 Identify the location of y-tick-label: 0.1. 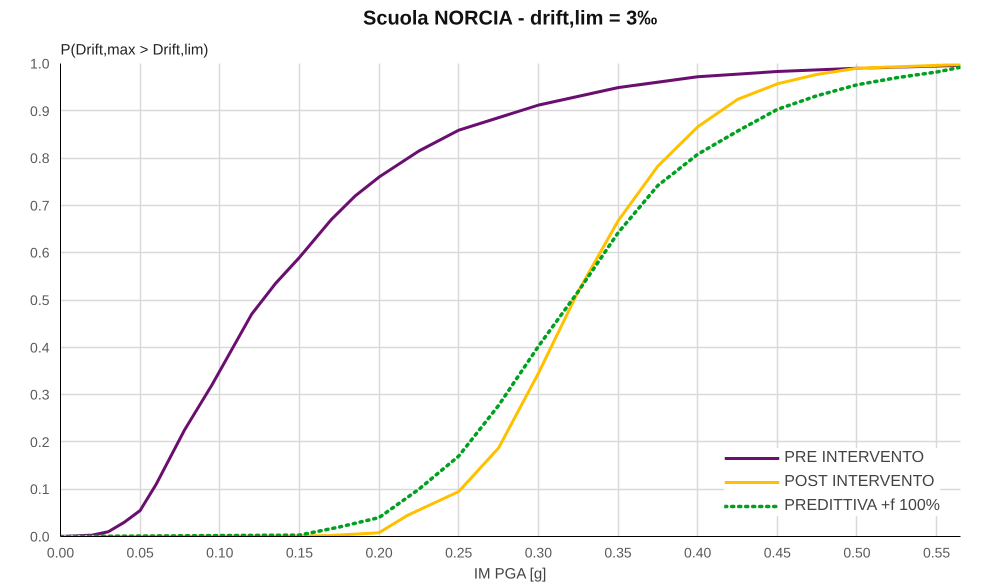
(40, 489).